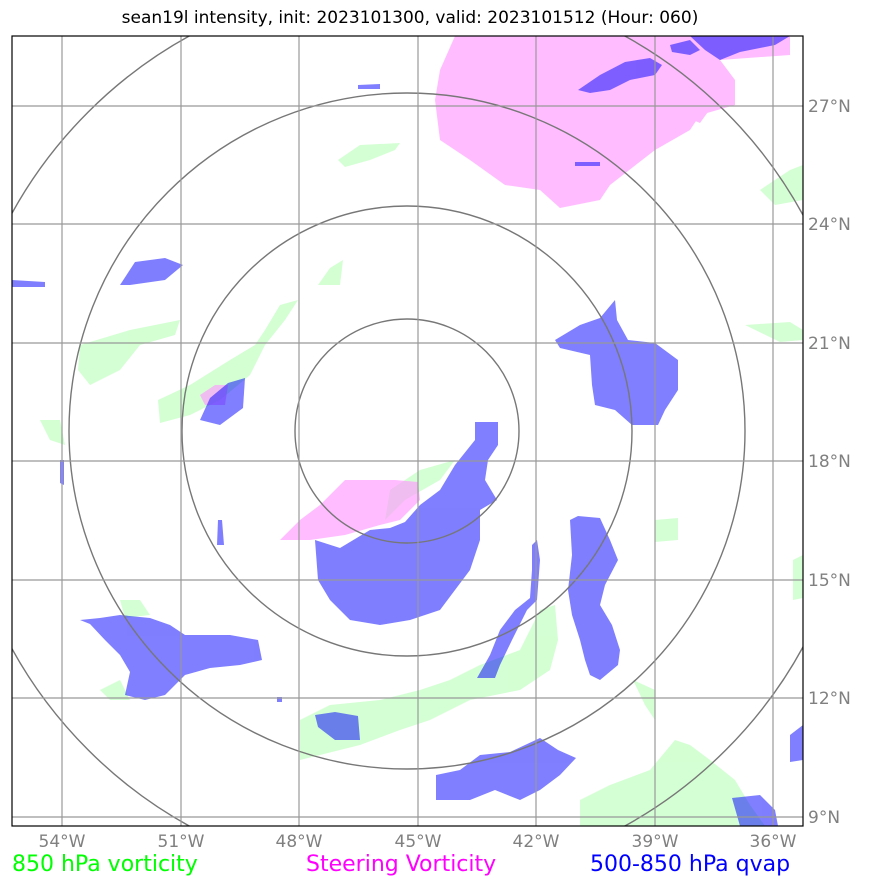 The image size is (869, 891). I want to click on latitude-labels: 27°N 24°N 21°N 18°N 15°N 12°N 9°N, so click(829, 462).